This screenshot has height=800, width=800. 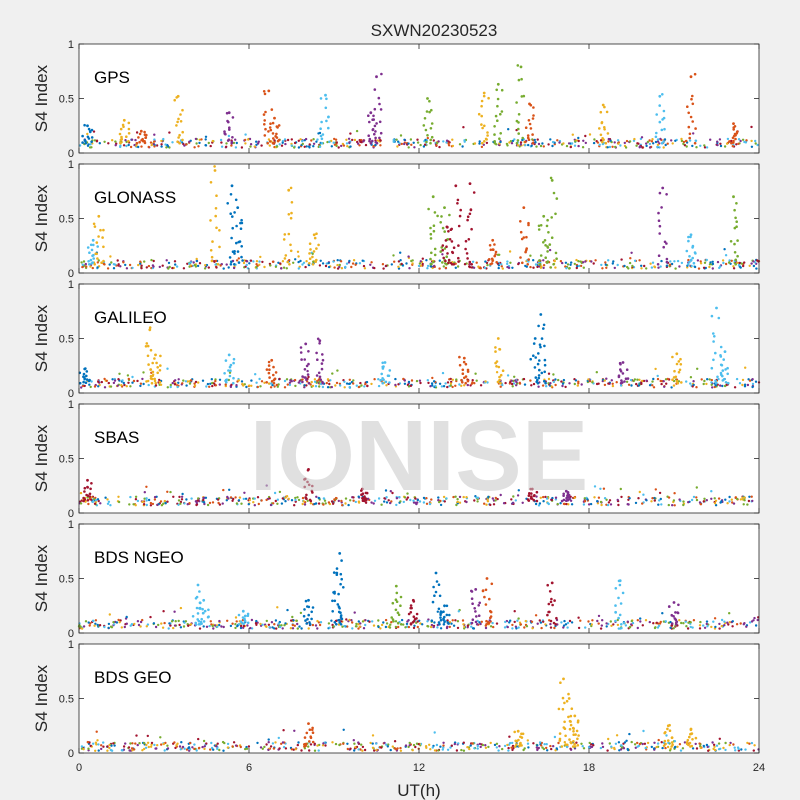 What do you see at coordinates (419, 98) in the screenshot?
I see `plot-area` at bounding box center [419, 98].